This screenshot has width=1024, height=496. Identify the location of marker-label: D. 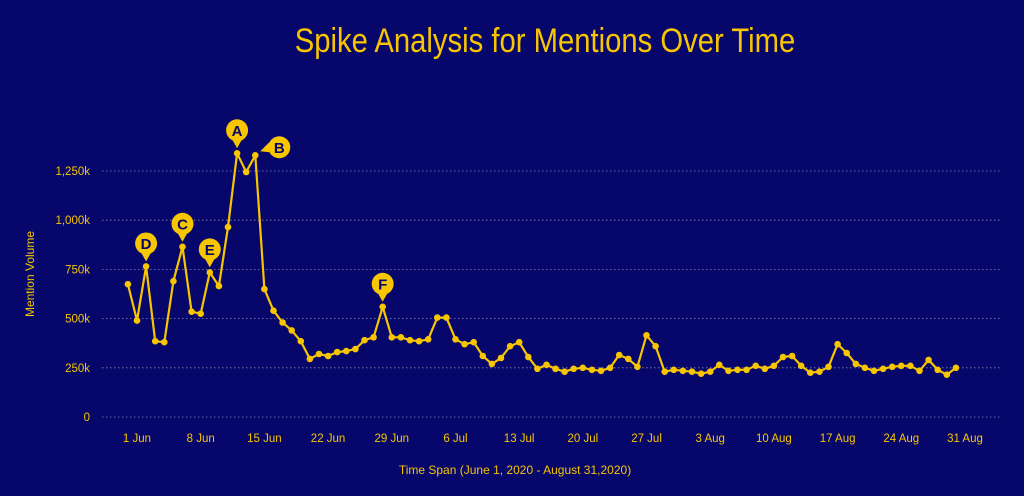
(146, 244).